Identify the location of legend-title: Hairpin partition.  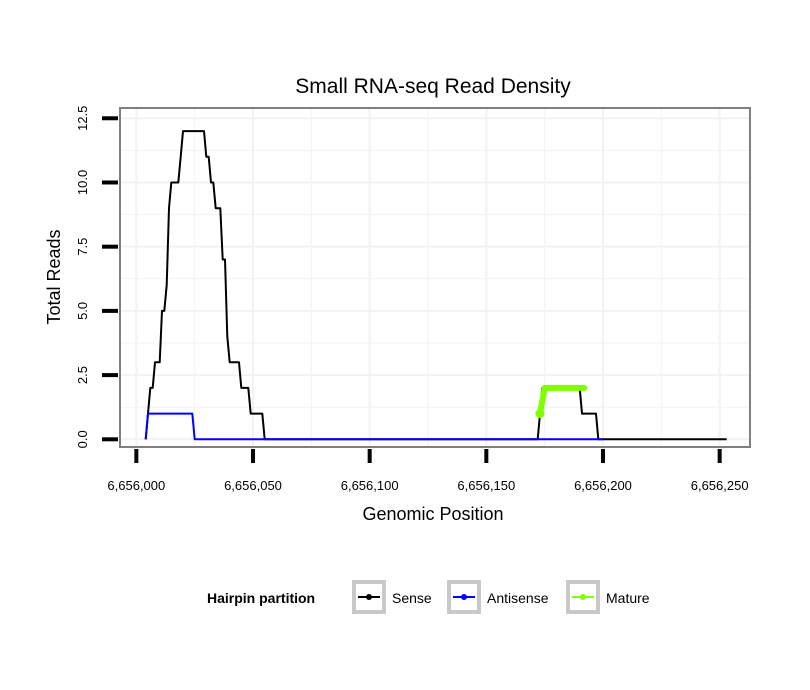
(261, 598).